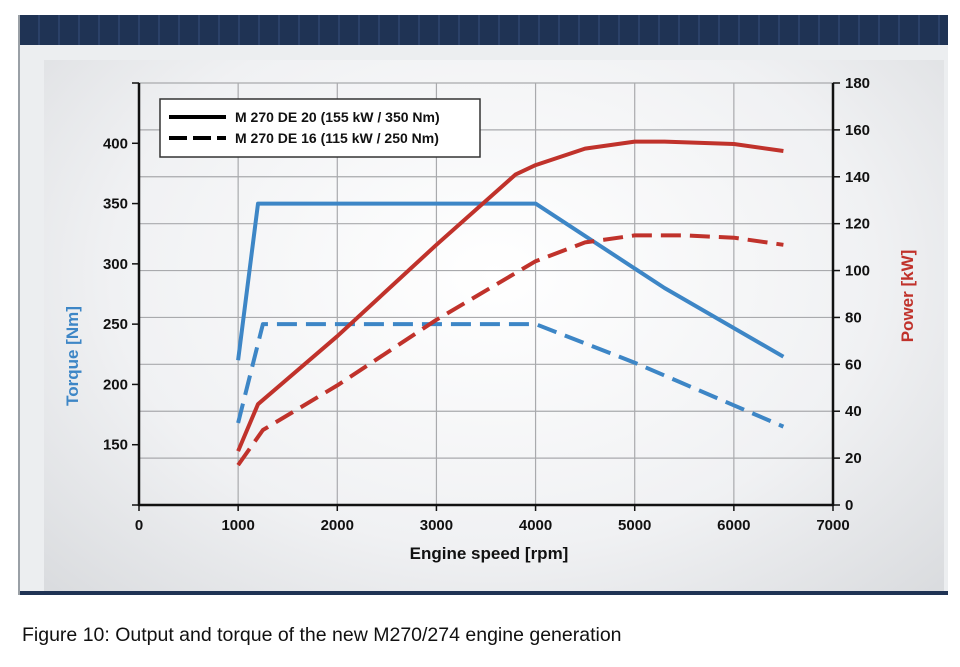 Image resolution: width=960 pixels, height=667 pixels. What do you see at coordinates (832, 525) in the screenshot?
I see `x-tick-label: 7000` at bounding box center [832, 525].